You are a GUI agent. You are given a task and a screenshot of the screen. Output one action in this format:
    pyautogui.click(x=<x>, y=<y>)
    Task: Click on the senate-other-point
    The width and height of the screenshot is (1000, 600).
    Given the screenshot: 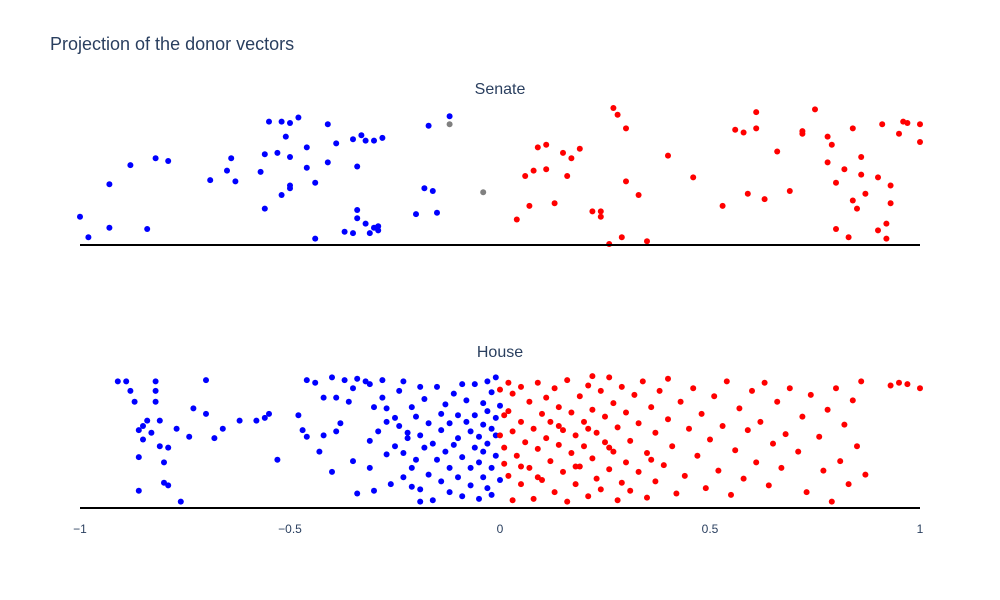 What is the action you would take?
    pyautogui.click(x=483, y=192)
    